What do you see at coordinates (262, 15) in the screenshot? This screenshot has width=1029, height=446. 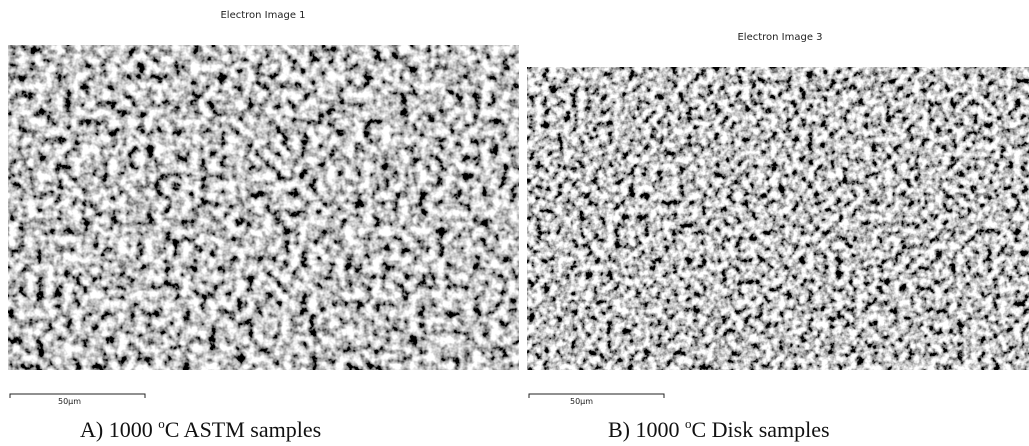 I see `image-title: Electron Image 1` at bounding box center [262, 15].